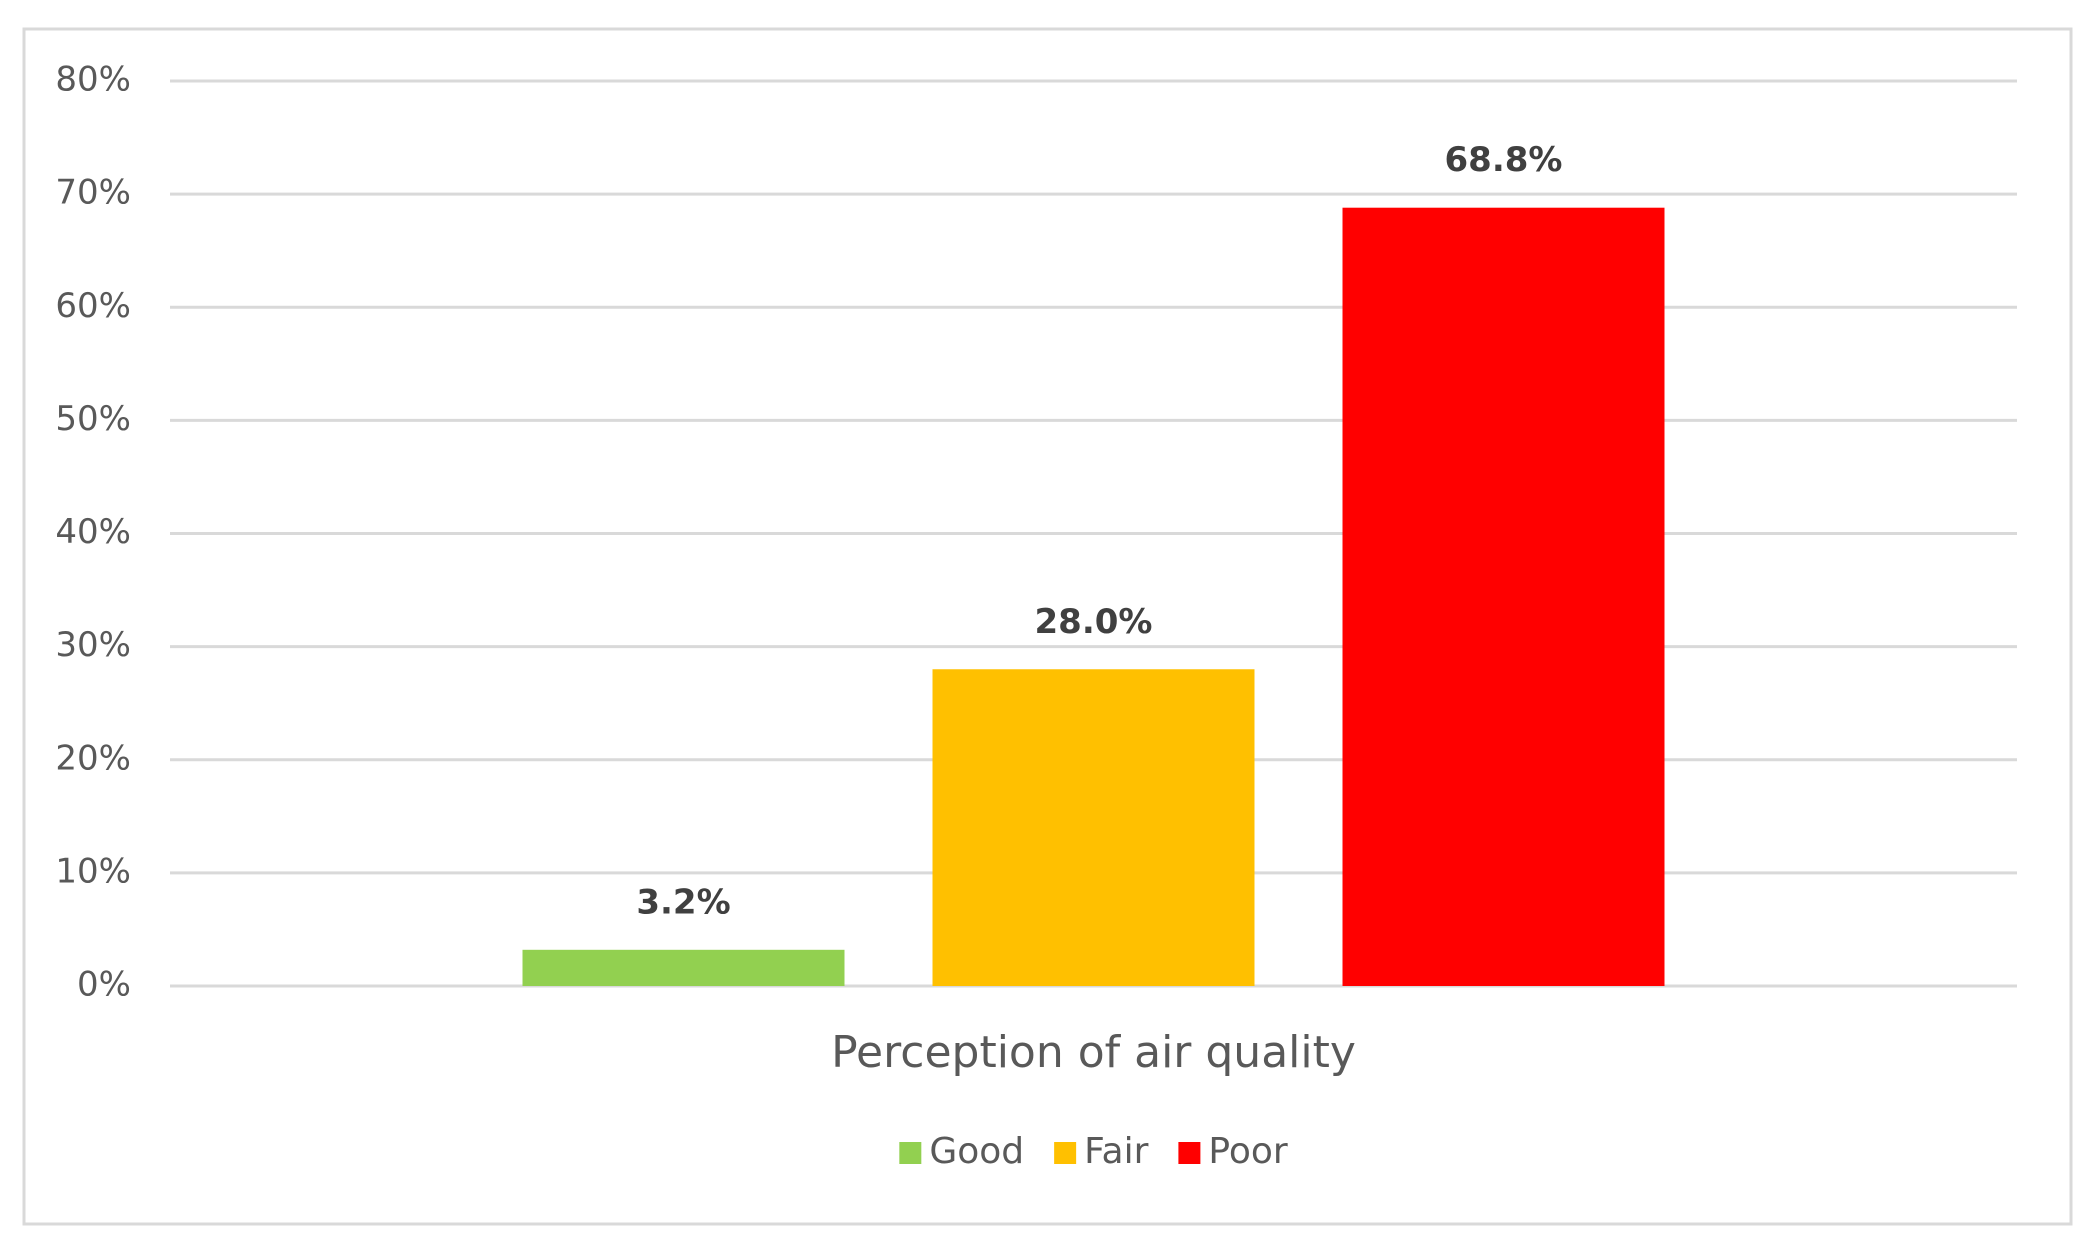 The height and width of the screenshot is (1248, 2095). I want to click on y-tick-label: 40%, so click(93, 532).